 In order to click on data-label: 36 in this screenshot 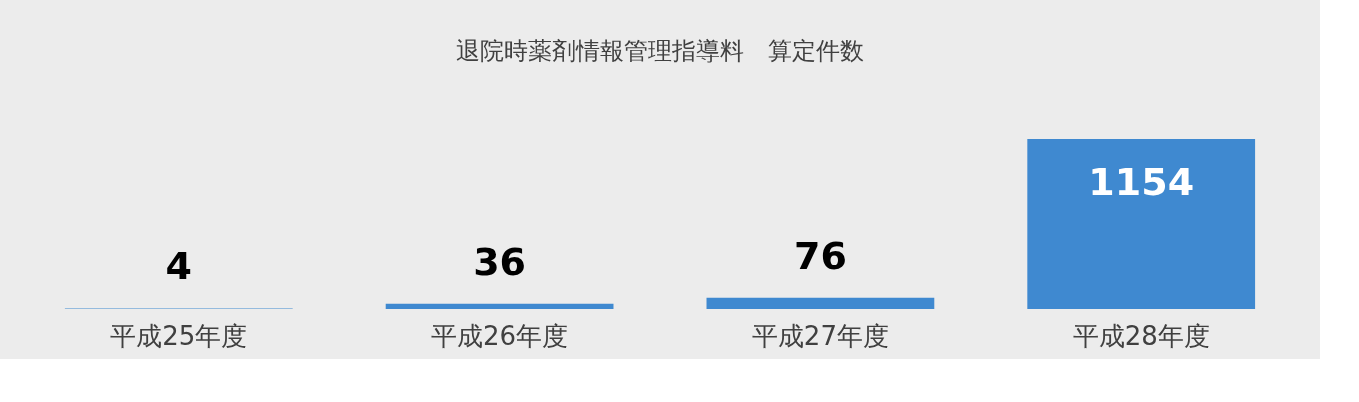, I will do `click(500, 261)`.